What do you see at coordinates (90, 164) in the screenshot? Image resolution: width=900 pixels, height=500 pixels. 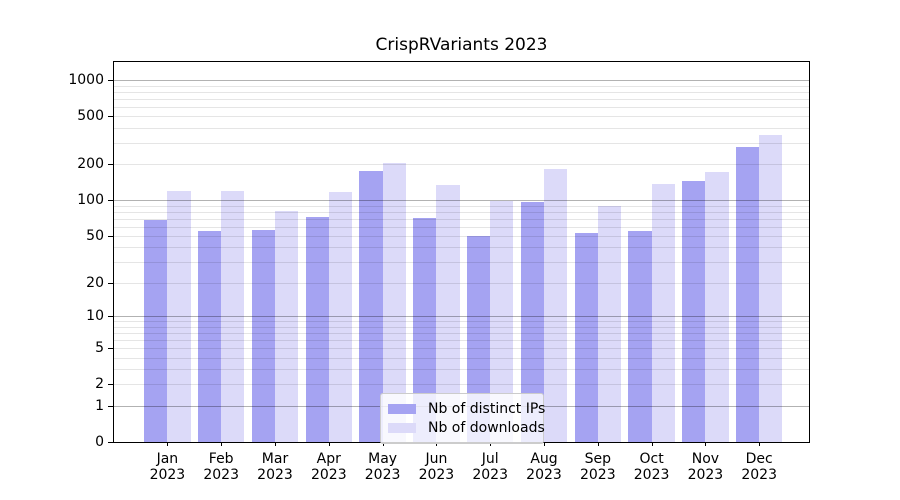 I see `y-tick-label-200: 200` at bounding box center [90, 164].